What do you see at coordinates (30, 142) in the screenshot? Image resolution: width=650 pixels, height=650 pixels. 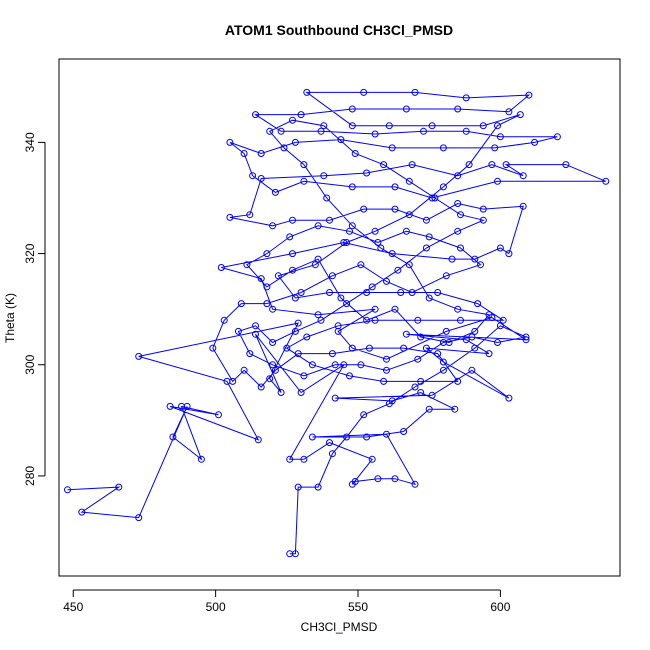 I see `y-tick-label: 340` at bounding box center [30, 142].